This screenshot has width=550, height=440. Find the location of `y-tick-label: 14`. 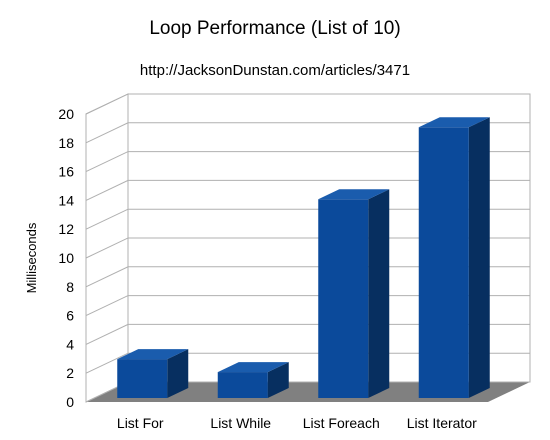

y-tick-label: 14 is located at coordinates (66, 200).